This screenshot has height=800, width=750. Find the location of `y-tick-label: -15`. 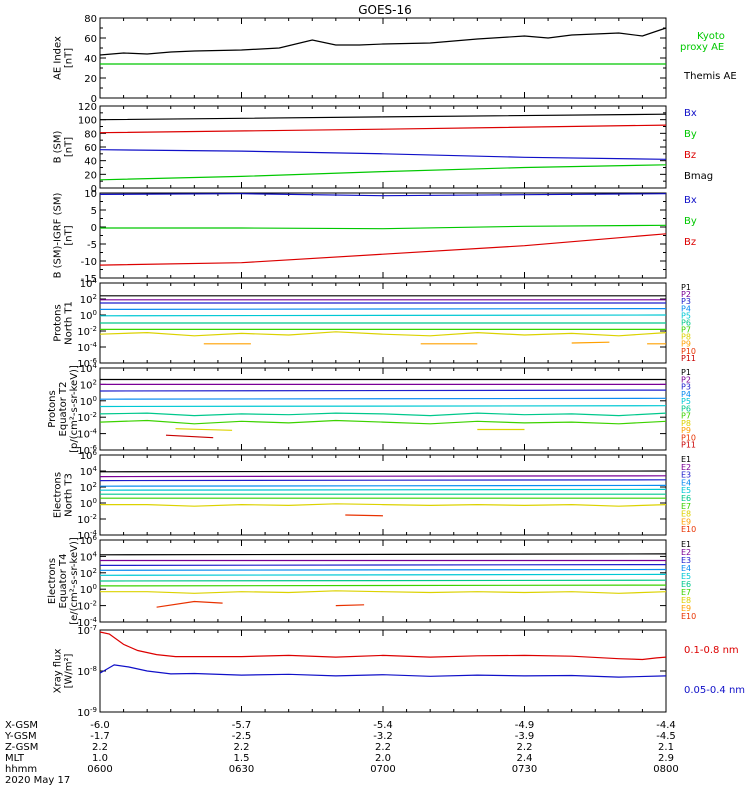

y-tick-label: -15 is located at coordinates (89, 279).